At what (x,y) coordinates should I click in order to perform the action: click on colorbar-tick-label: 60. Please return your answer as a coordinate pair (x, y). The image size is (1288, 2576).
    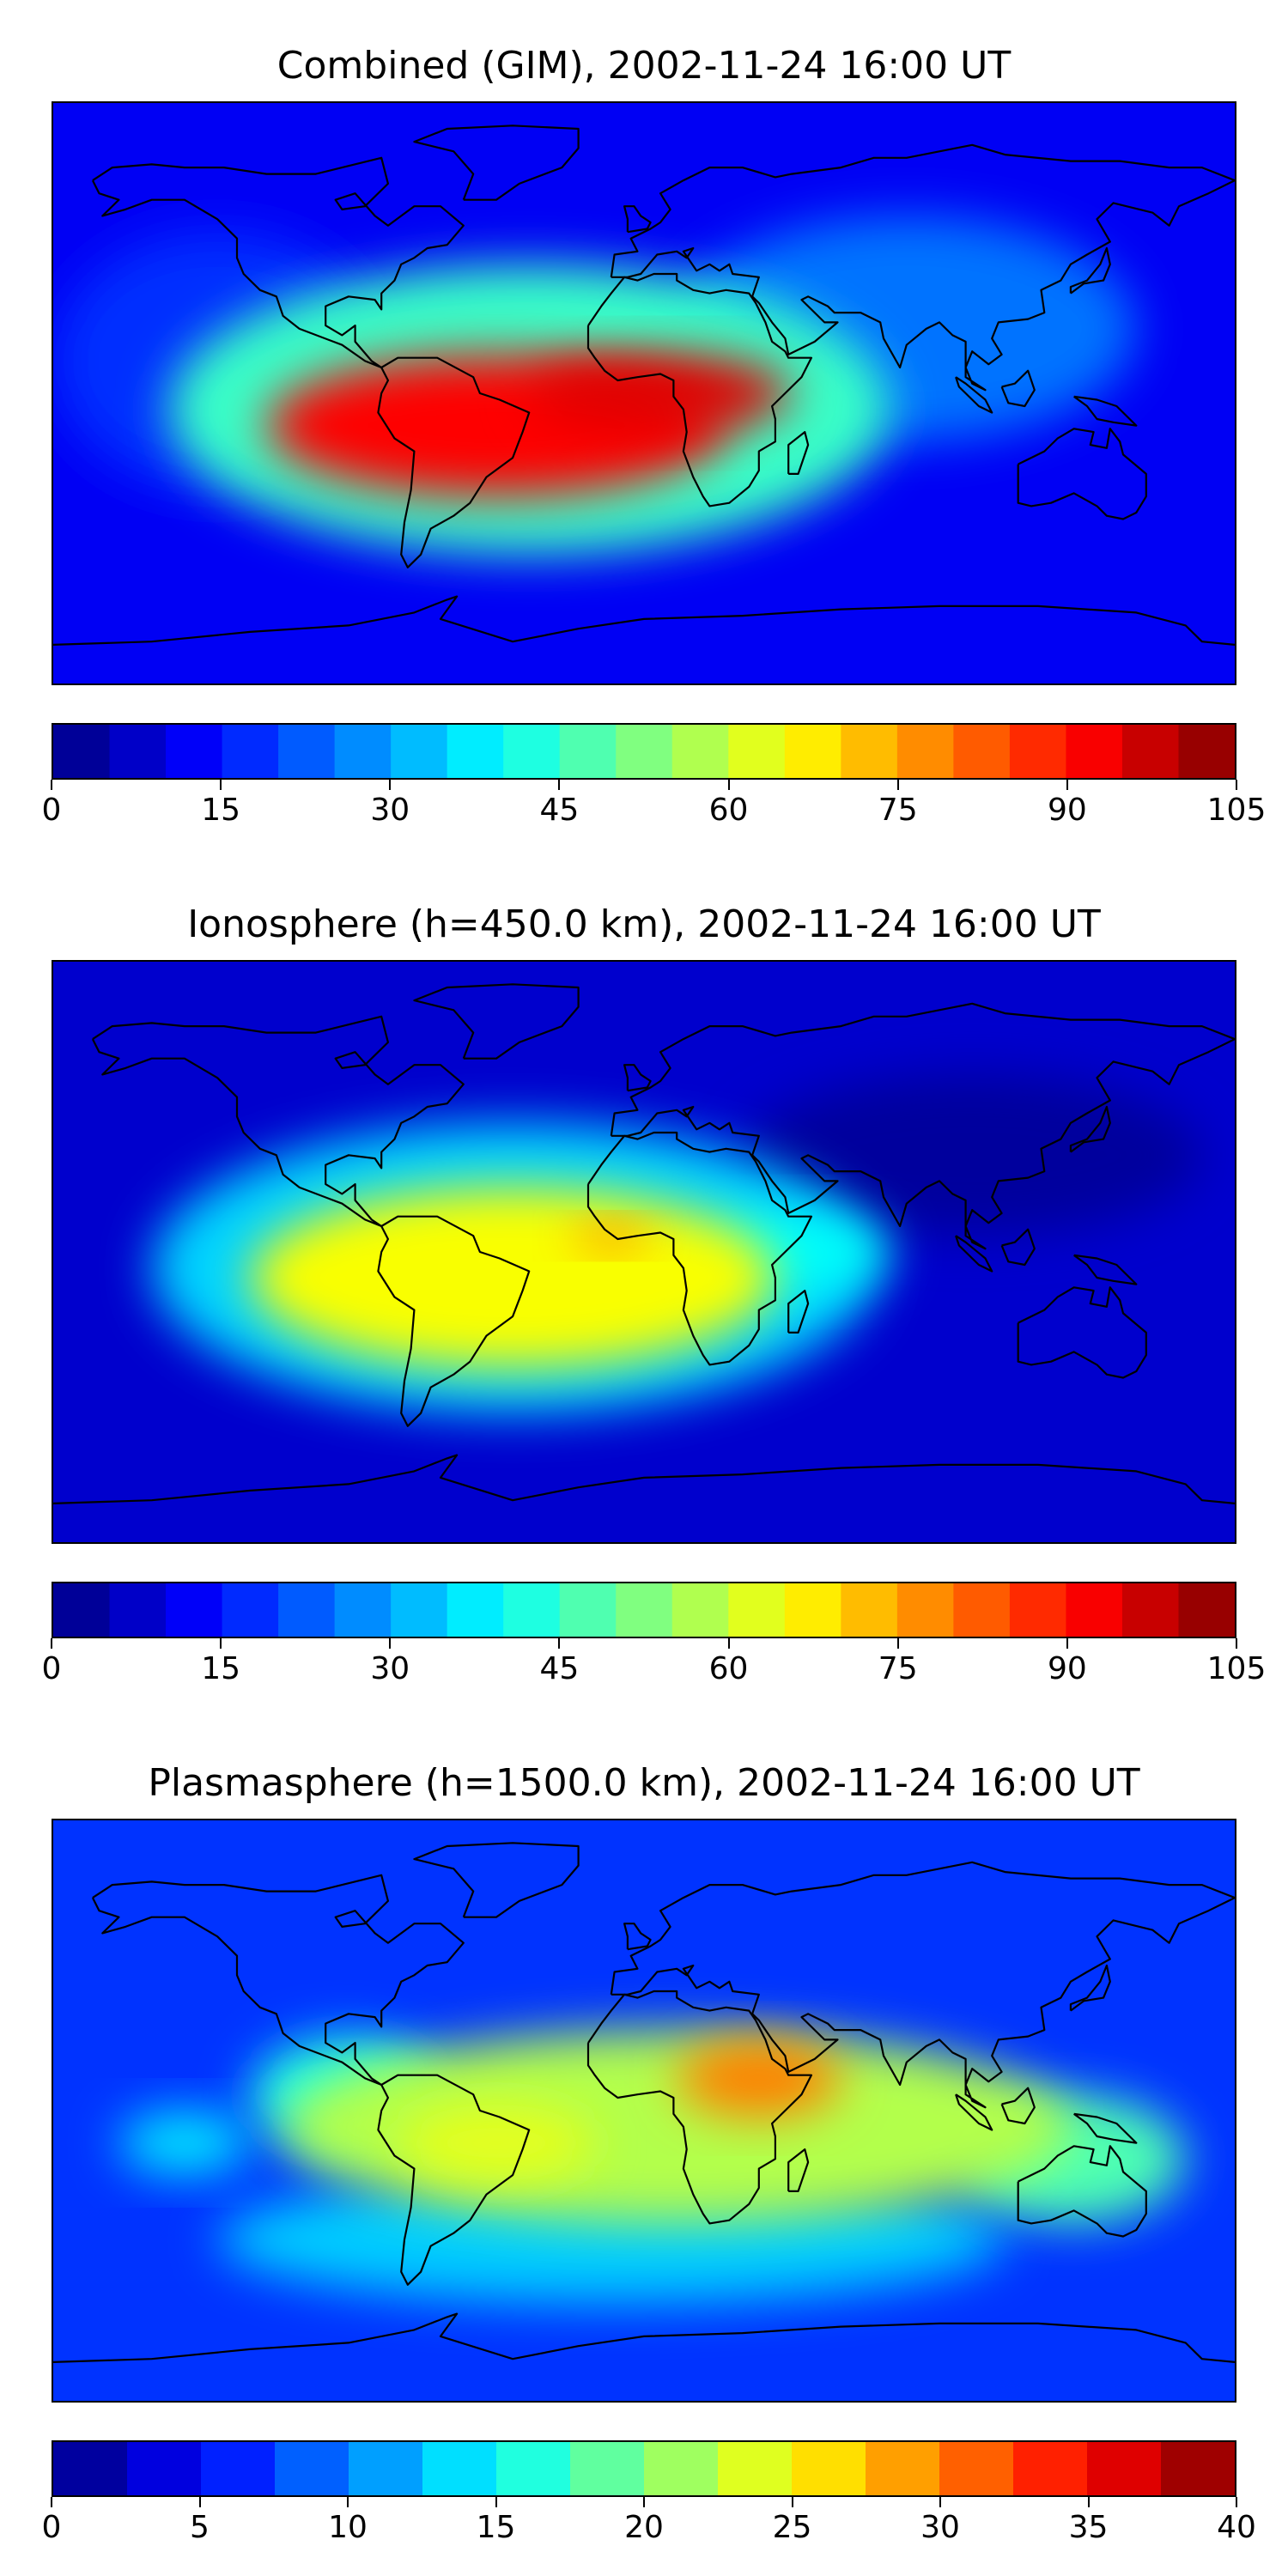
    Looking at the image, I should click on (728, 810).